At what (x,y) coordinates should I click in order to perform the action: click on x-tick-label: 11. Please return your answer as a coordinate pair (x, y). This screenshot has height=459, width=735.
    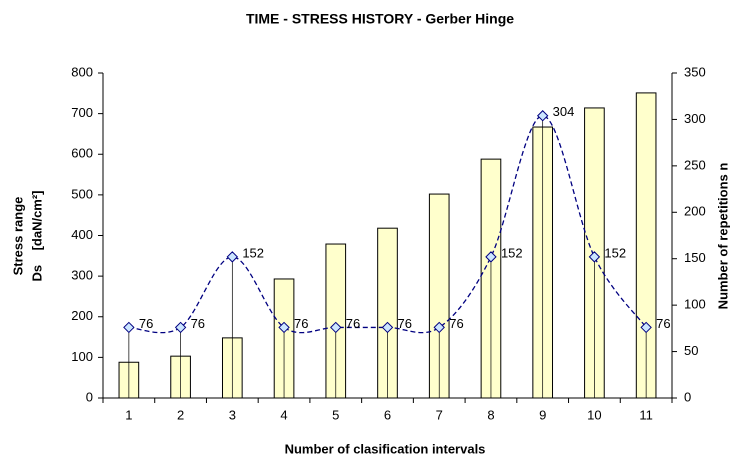
    Looking at the image, I should click on (646, 414).